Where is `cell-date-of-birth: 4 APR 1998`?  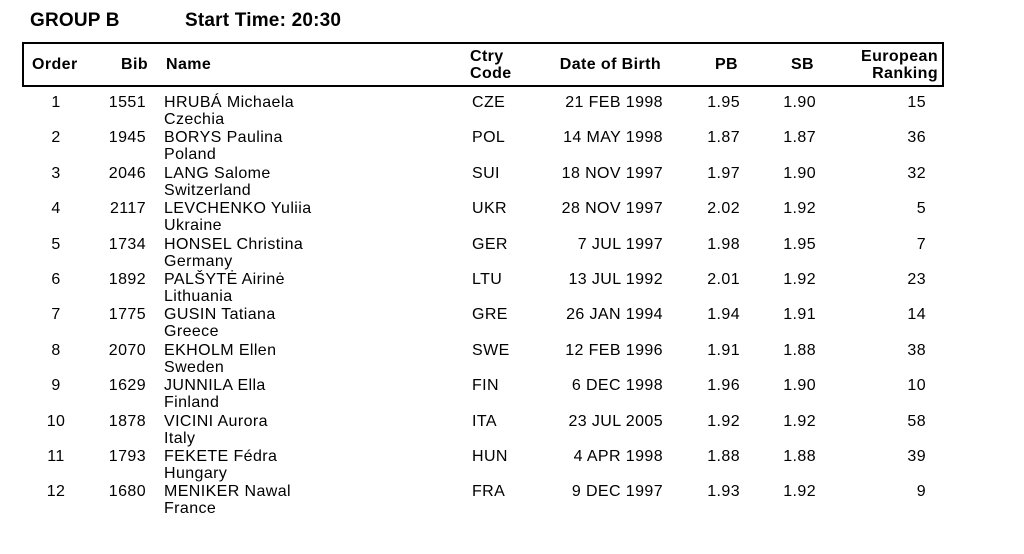 cell-date-of-birth: 4 APR 1998 is located at coordinates (618, 456).